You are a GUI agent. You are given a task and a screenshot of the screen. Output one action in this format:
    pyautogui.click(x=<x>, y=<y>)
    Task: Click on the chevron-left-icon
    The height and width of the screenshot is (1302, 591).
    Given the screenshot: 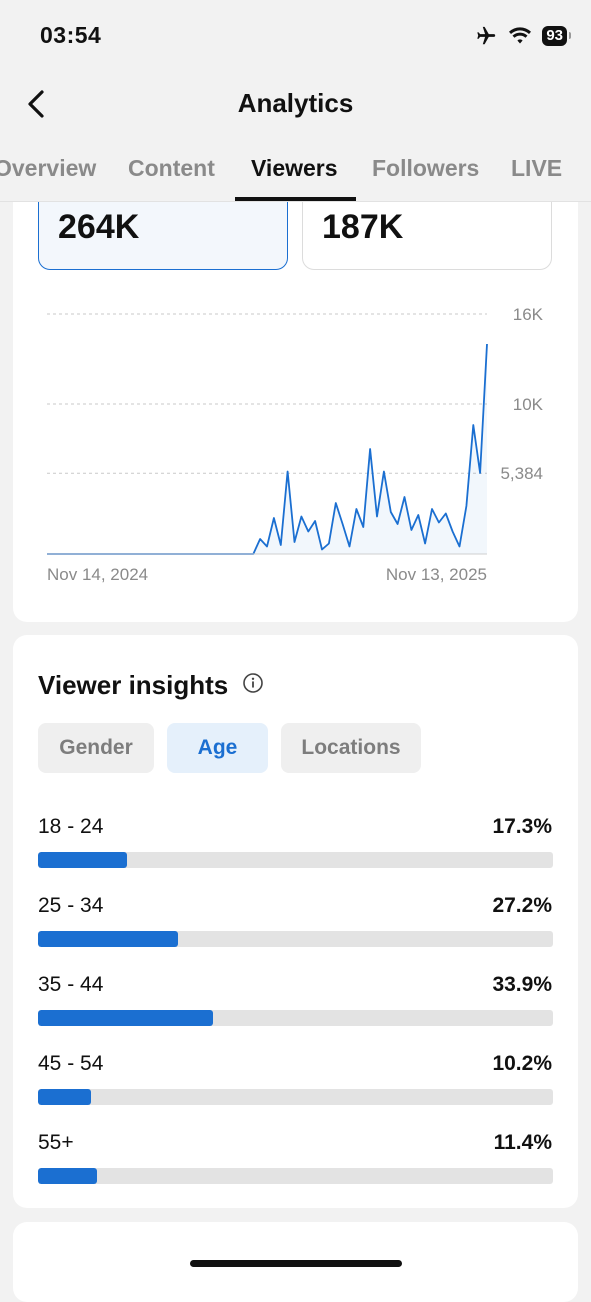 What is the action you would take?
    pyautogui.click(x=36, y=104)
    